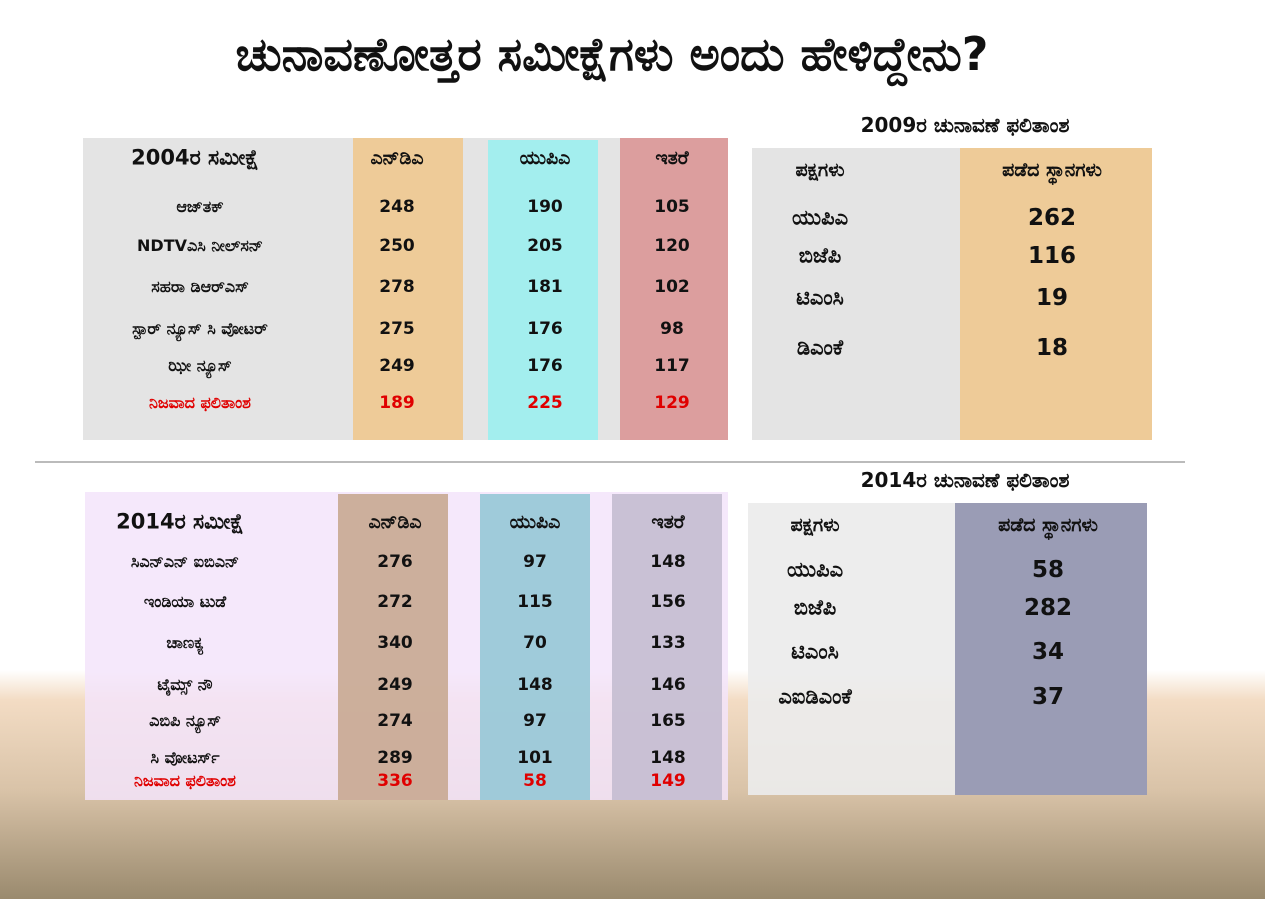  Describe the element at coordinates (545, 287) in the screenshot. I see `cell-value: 181` at that location.